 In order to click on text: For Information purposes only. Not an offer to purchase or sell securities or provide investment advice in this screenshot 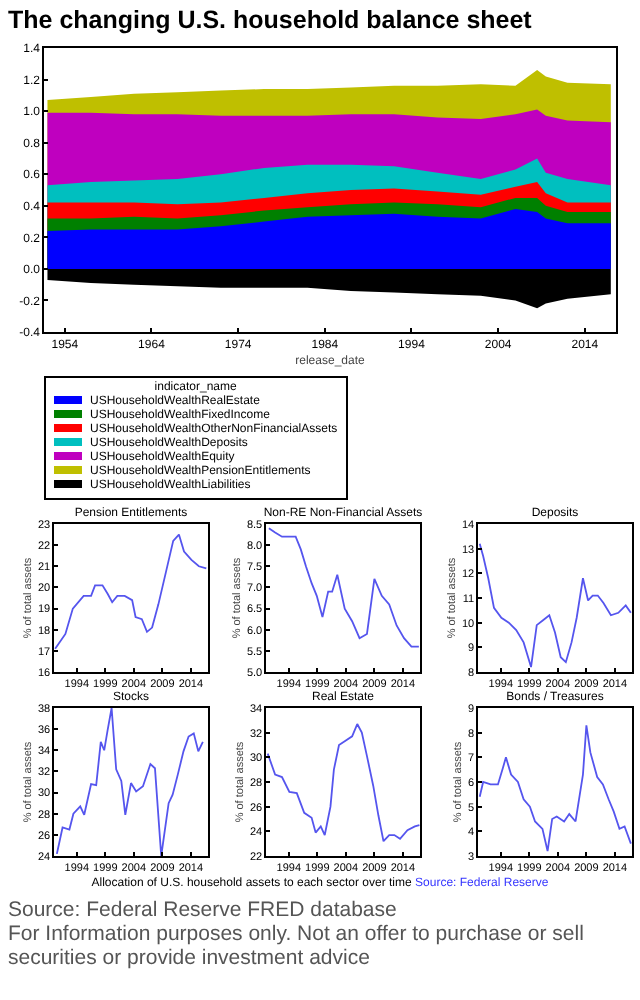, I will do `click(297, 946)`.